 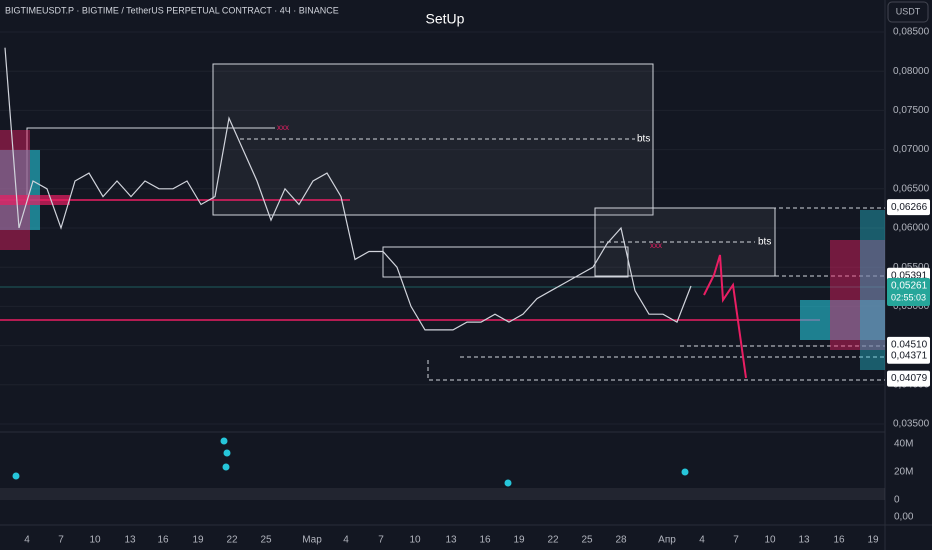 I want to click on price-tag-label: 0,04371, so click(x=909, y=355).